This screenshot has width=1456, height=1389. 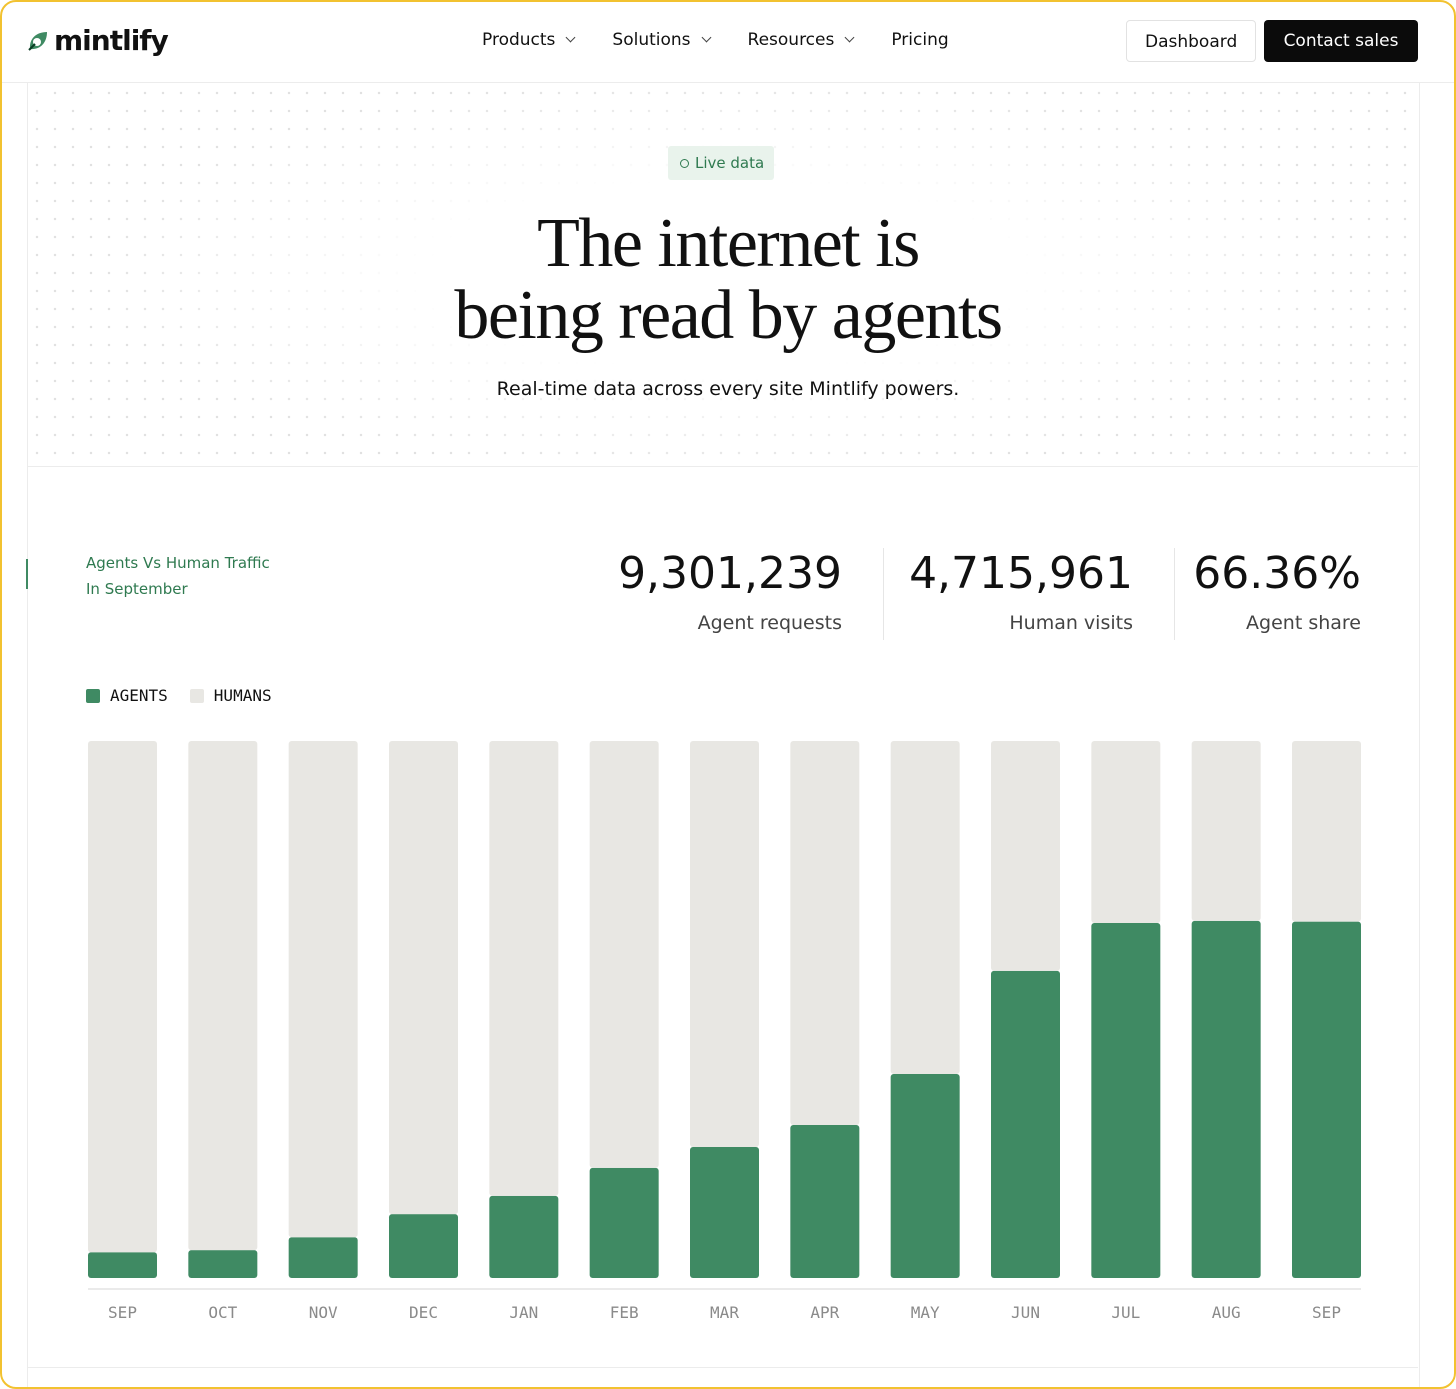 What do you see at coordinates (1025, 1312) in the screenshot?
I see `x-tick-label: JUN` at bounding box center [1025, 1312].